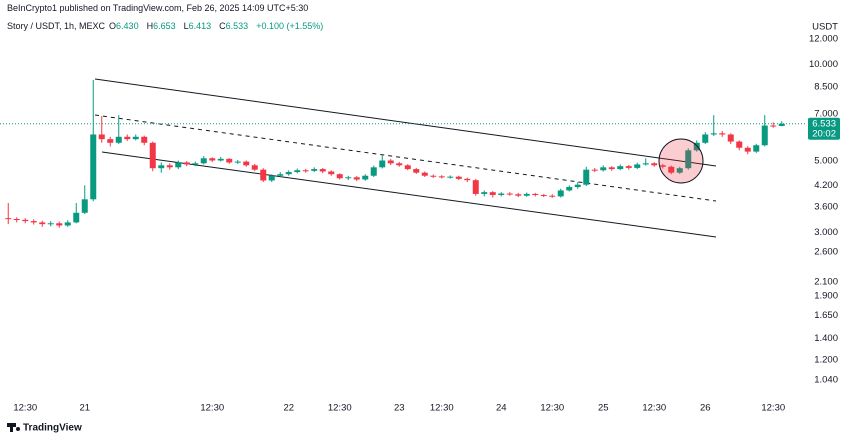 Image resolution: width=850 pixels, height=438 pixels. I want to click on y-tick-label: 12.000, so click(823, 38).